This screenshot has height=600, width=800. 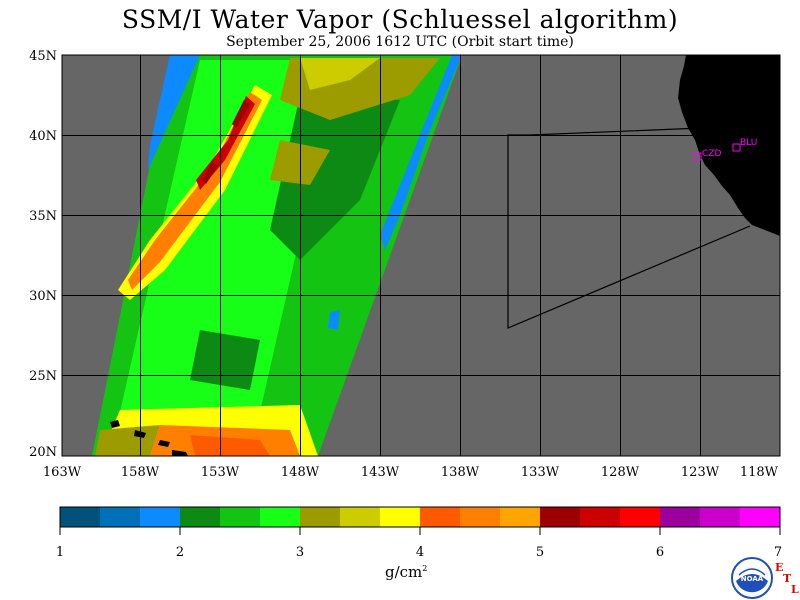 What do you see at coordinates (43, 216) in the screenshot?
I see `lat-label: 35N` at bounding box center [43, 216].